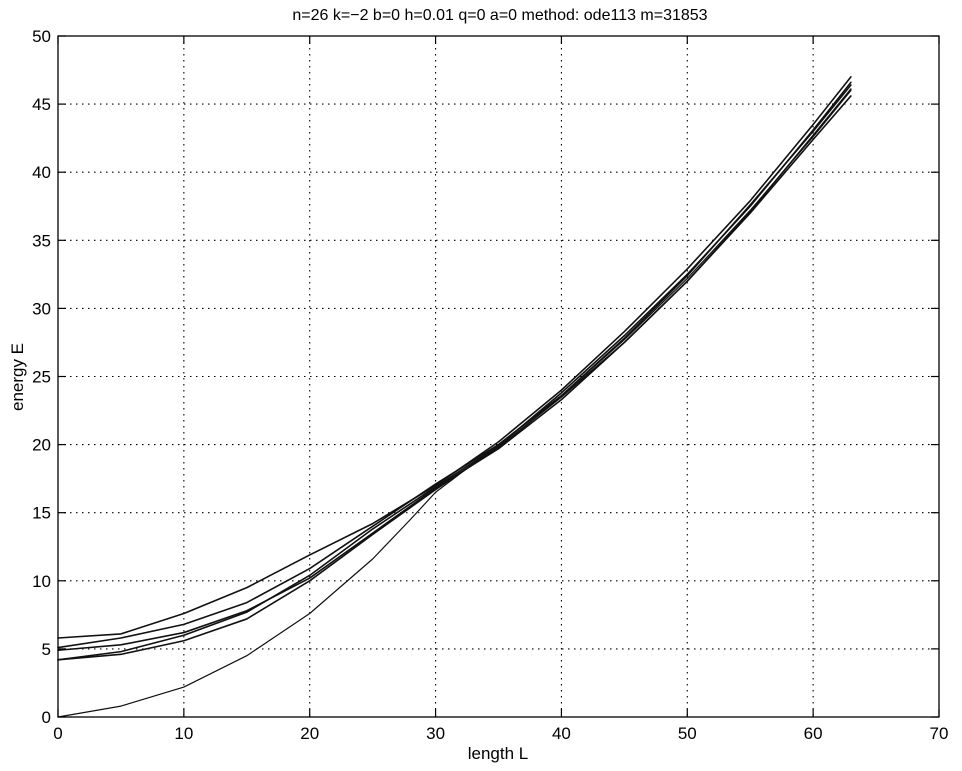  Describe the element at coordinates (41, 104) in the screenshot. I see `y-tick-label: 45` at that location.